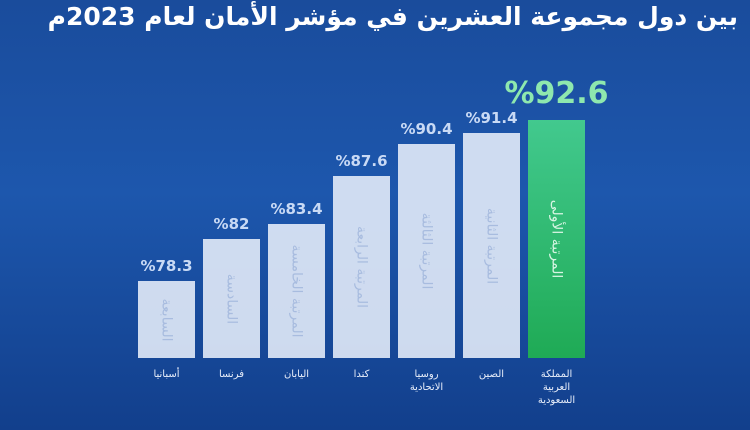  I want to click on bar: السادسة, so click(231, 298).